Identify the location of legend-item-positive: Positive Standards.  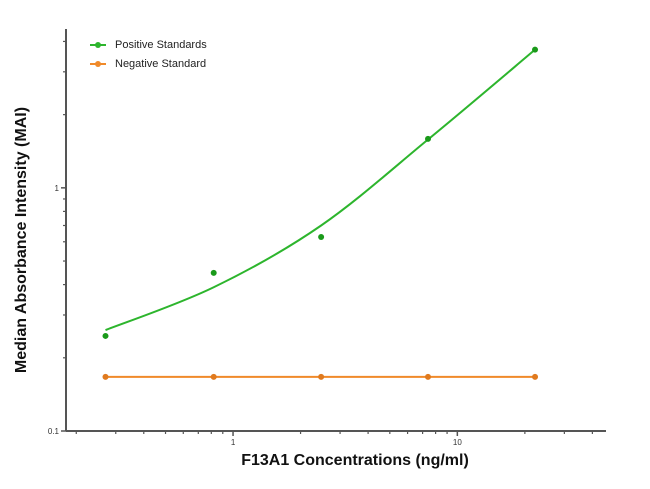
(148, 44).